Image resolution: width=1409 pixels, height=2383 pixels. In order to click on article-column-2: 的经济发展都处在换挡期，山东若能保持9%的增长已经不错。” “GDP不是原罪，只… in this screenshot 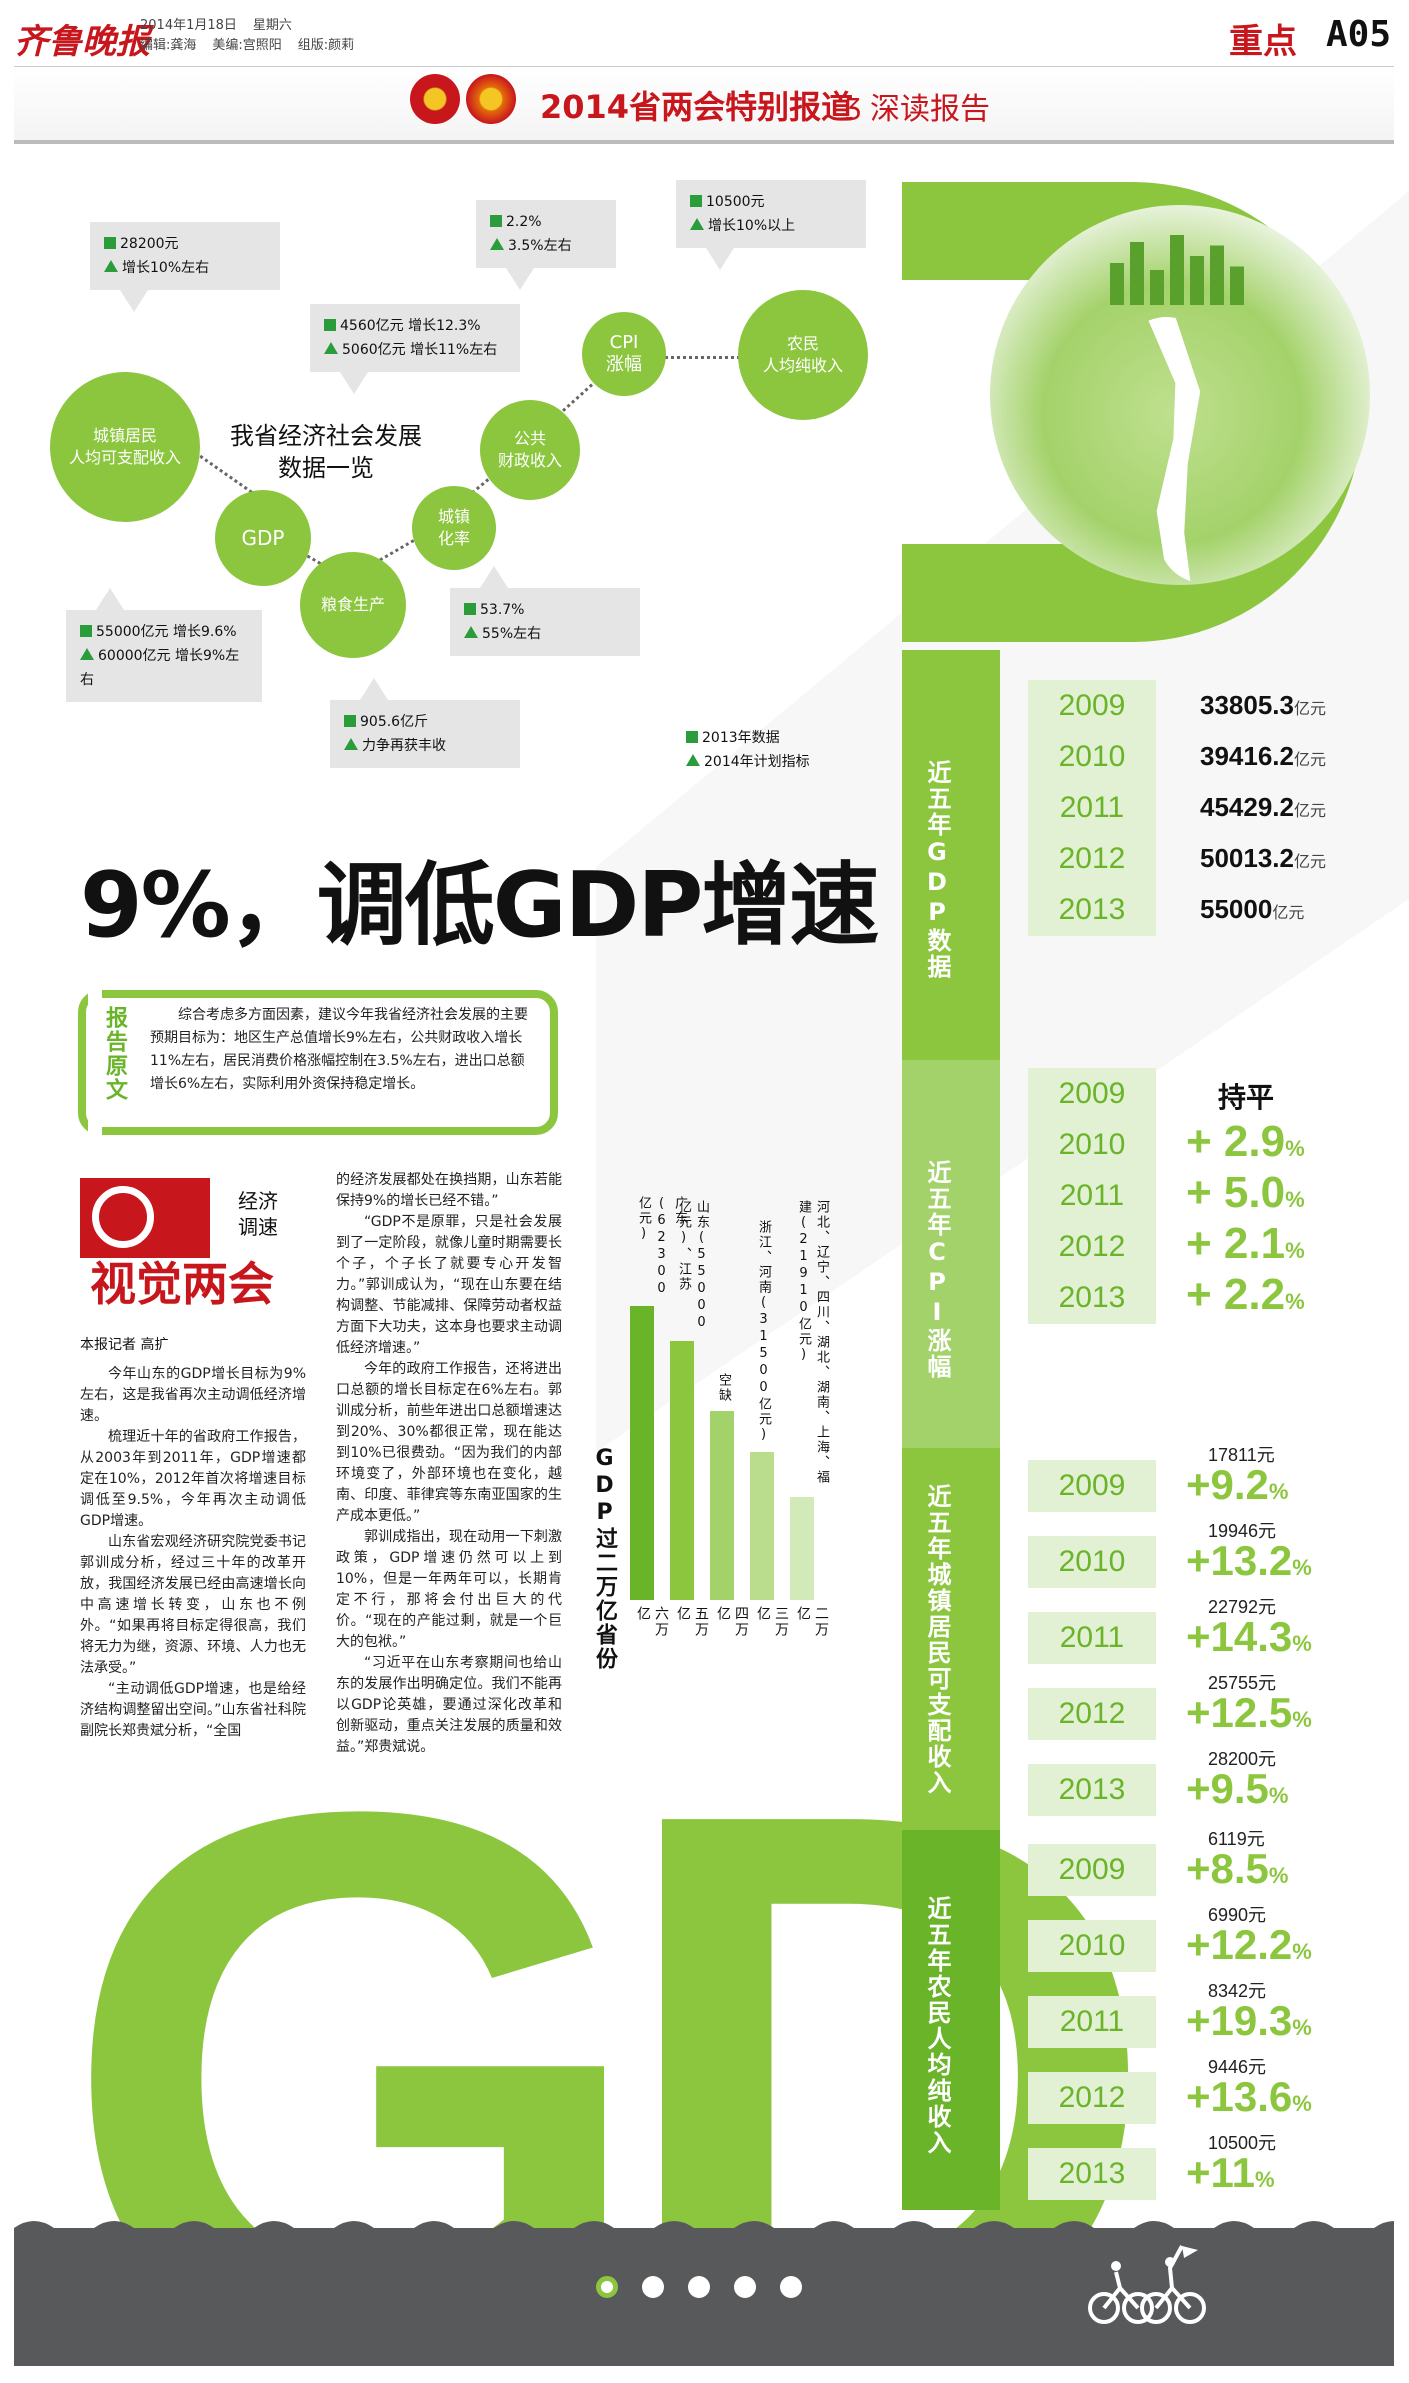, I will do `click(449, 1464)`.